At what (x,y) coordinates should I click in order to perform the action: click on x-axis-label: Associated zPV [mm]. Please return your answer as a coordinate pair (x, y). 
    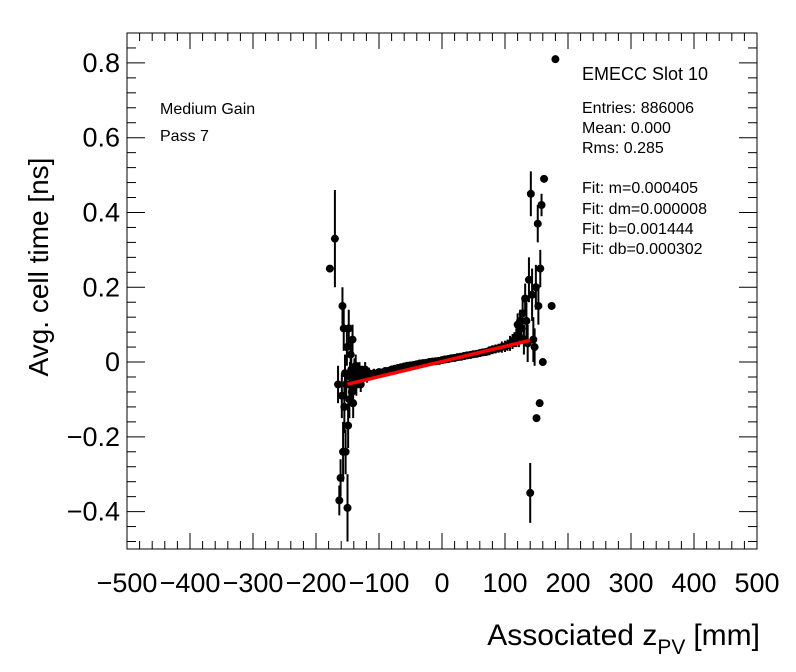
    Looking at the image, I should click on (623, 639).